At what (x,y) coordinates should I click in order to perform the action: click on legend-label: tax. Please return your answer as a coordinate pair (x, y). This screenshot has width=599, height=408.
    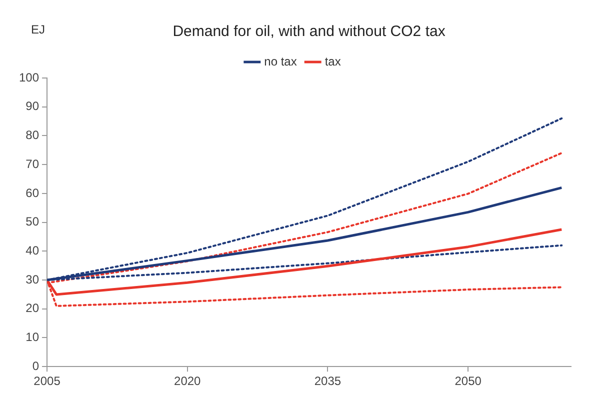
    Looking at the image, I should click on (332, 61).